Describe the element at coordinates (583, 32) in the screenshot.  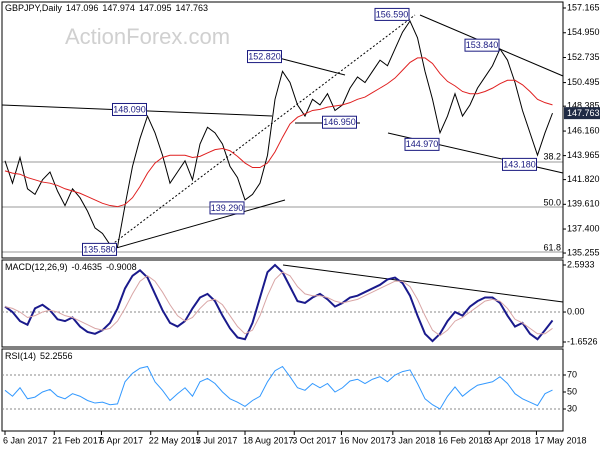
I see `y-tick-label: 154.950` at that location.